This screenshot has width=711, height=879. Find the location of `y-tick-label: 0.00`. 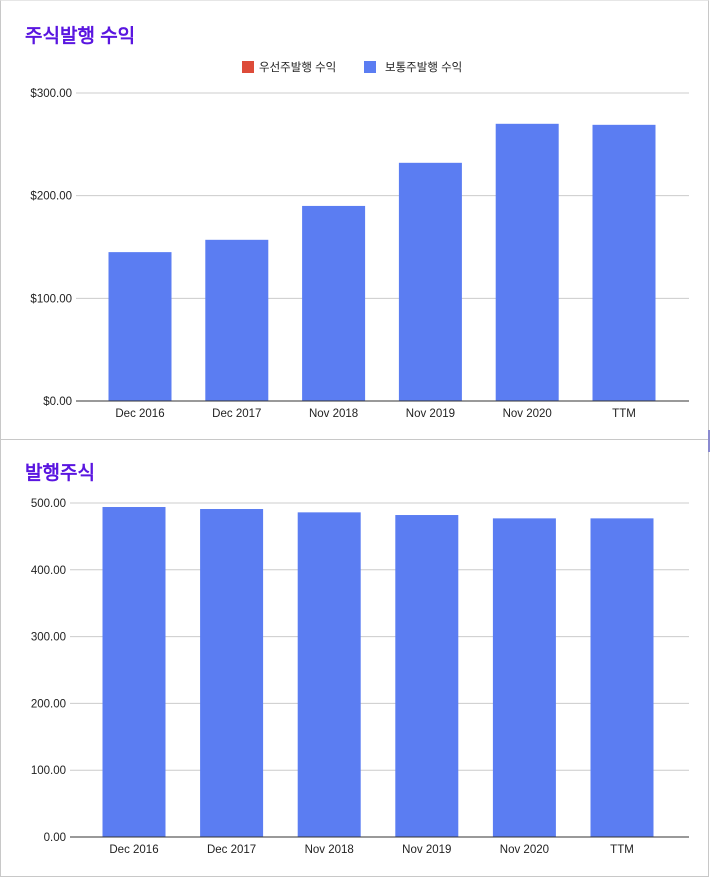

y-tick-label: 0.00 is located at coordinates (55, 838).